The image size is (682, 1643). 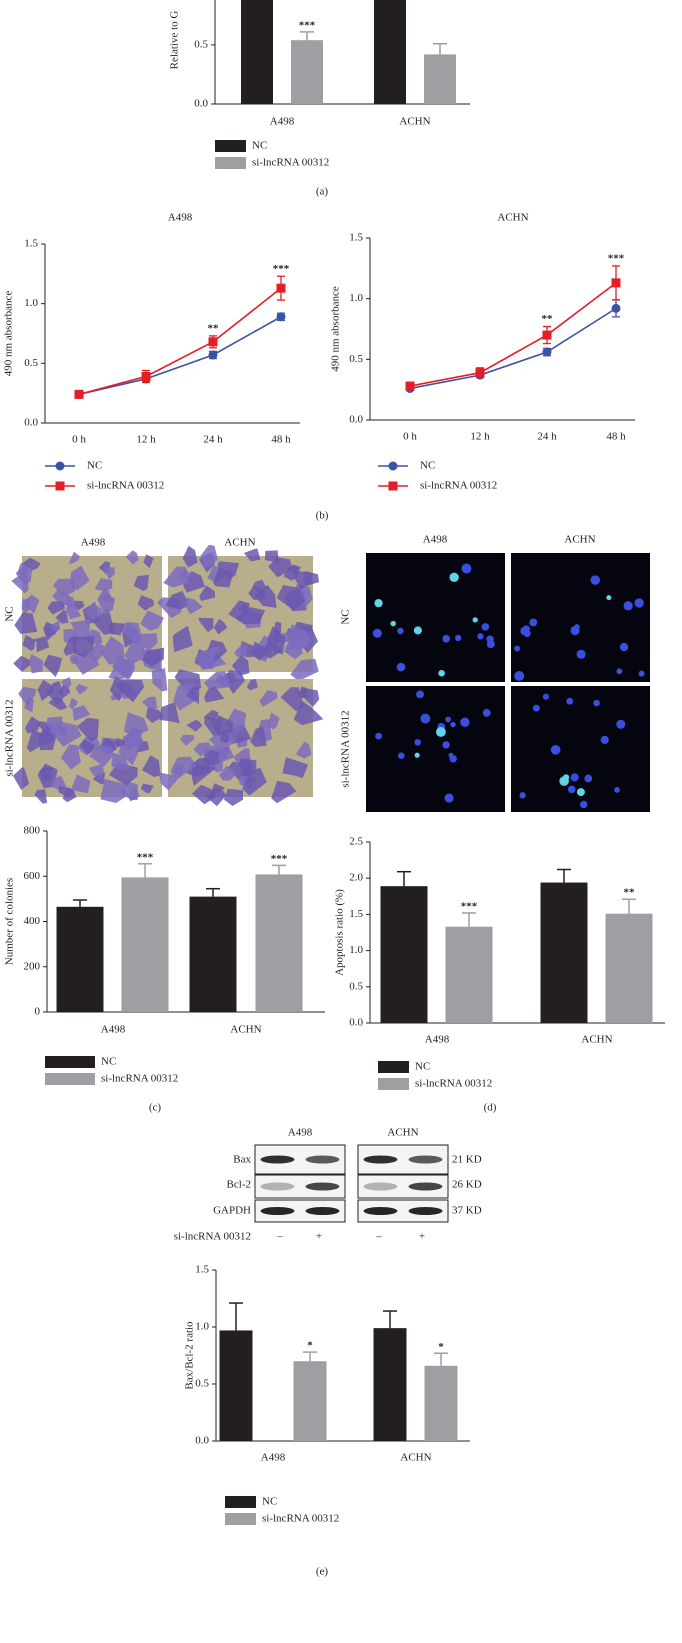 I want to click on row-label: NC, so click(x=346, y=616).